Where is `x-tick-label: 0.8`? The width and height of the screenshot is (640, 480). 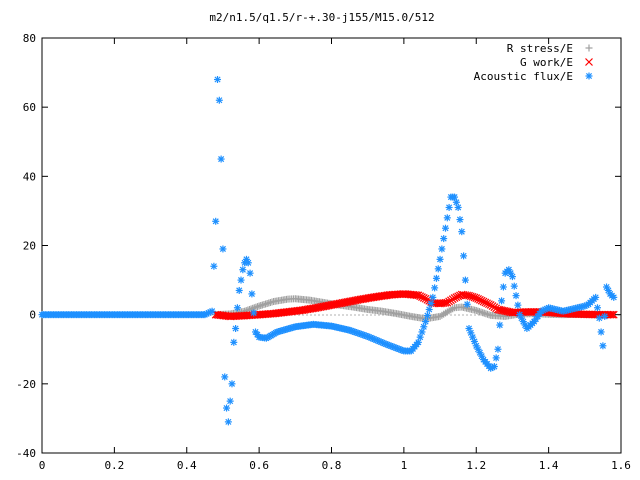
x-tick-label: 0.8 is located at coordinates (332, 465).